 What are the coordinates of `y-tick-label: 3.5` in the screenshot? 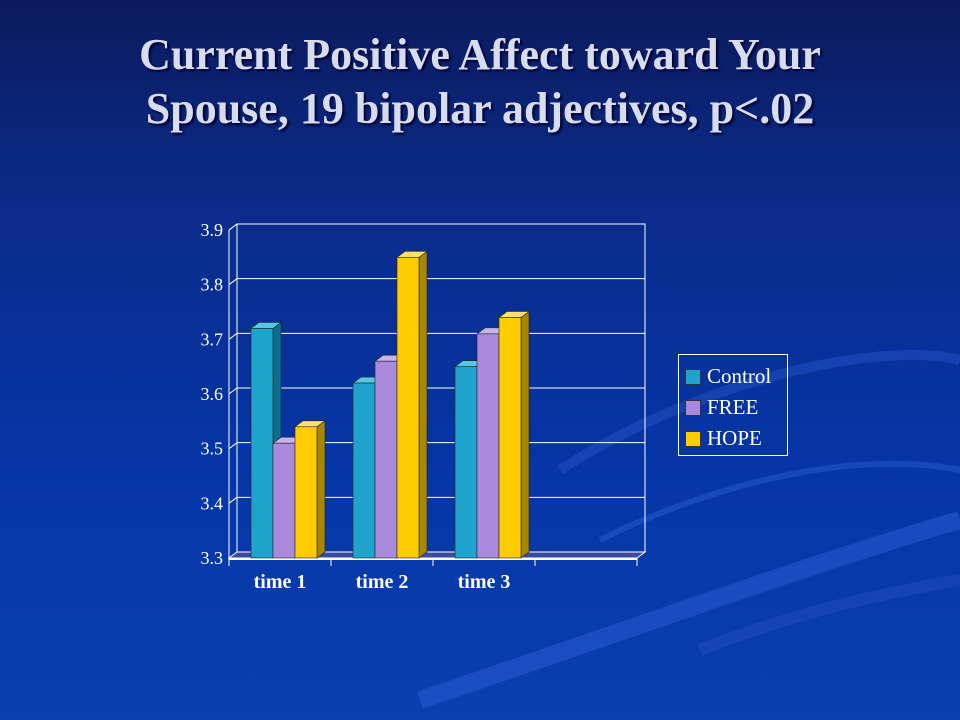 It's located at (212, 449).